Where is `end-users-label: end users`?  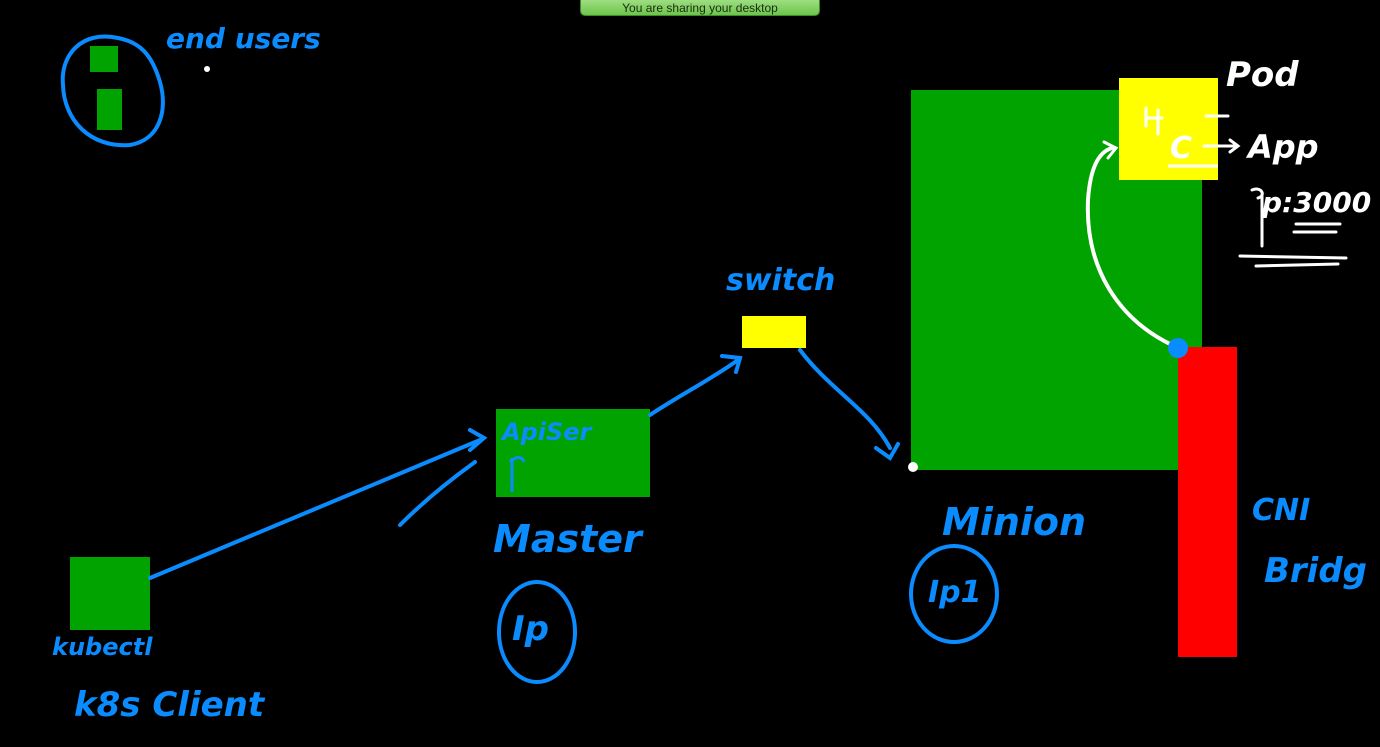
end-users-label: end users is located at coordinates (243, 38).